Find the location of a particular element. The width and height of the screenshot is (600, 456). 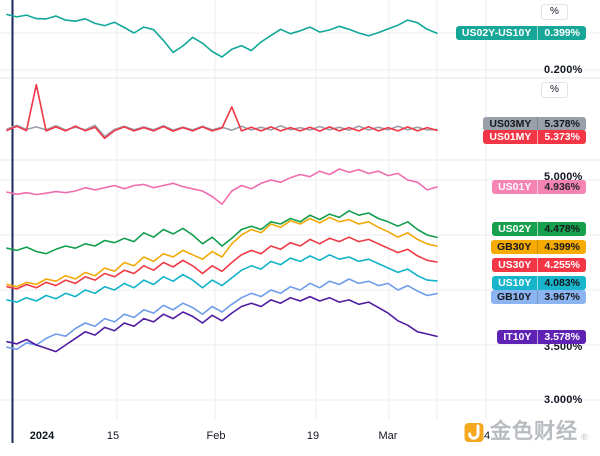

series-line-US02Y is located at coordinates (222, 232).